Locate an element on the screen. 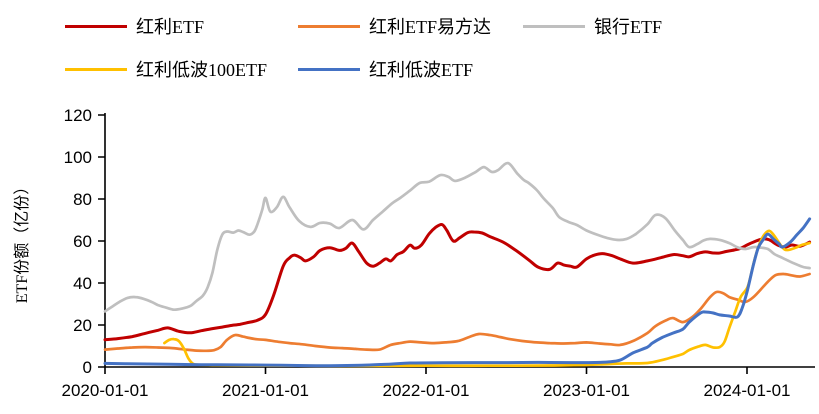 Image resolution: width=819 pixels, height=414 pixels. legend-swatch-yinhang-etf is located at coordinates (554, 26).